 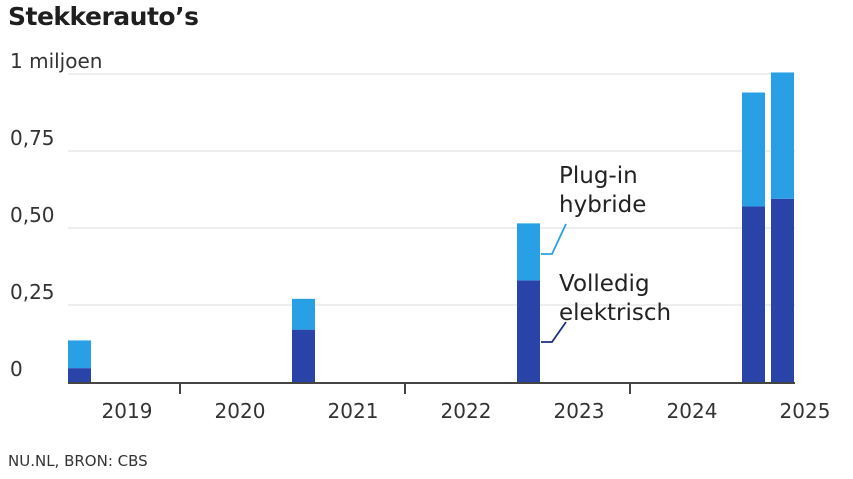 I want to click on series-annotation-label: Volledig, so click(x=604, y=284).